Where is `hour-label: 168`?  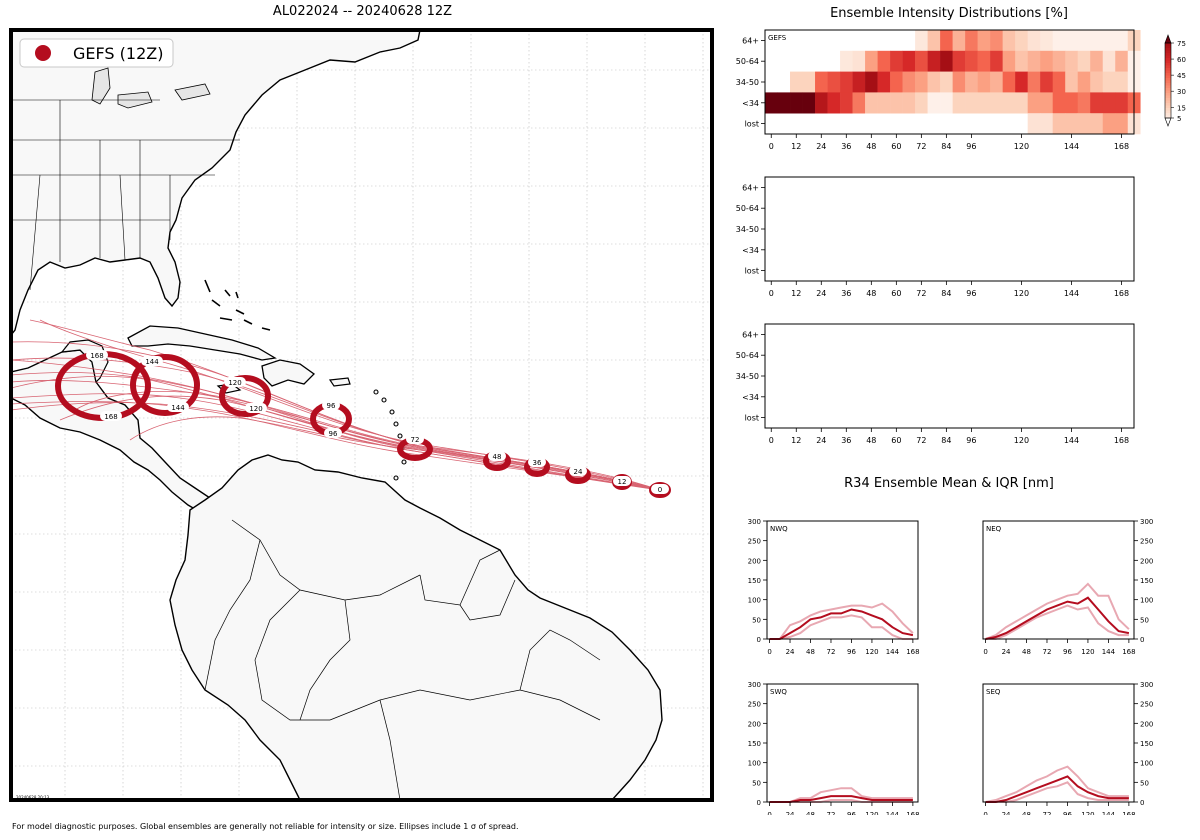 hour-label: 168 is located at coordinates (97, 355).